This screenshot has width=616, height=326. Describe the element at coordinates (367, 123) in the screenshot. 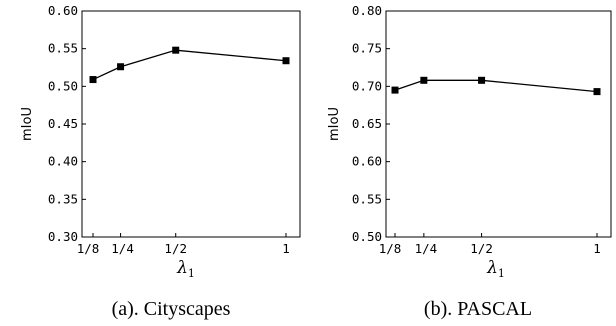

I see `y-tick-label: 0.65` at that location.